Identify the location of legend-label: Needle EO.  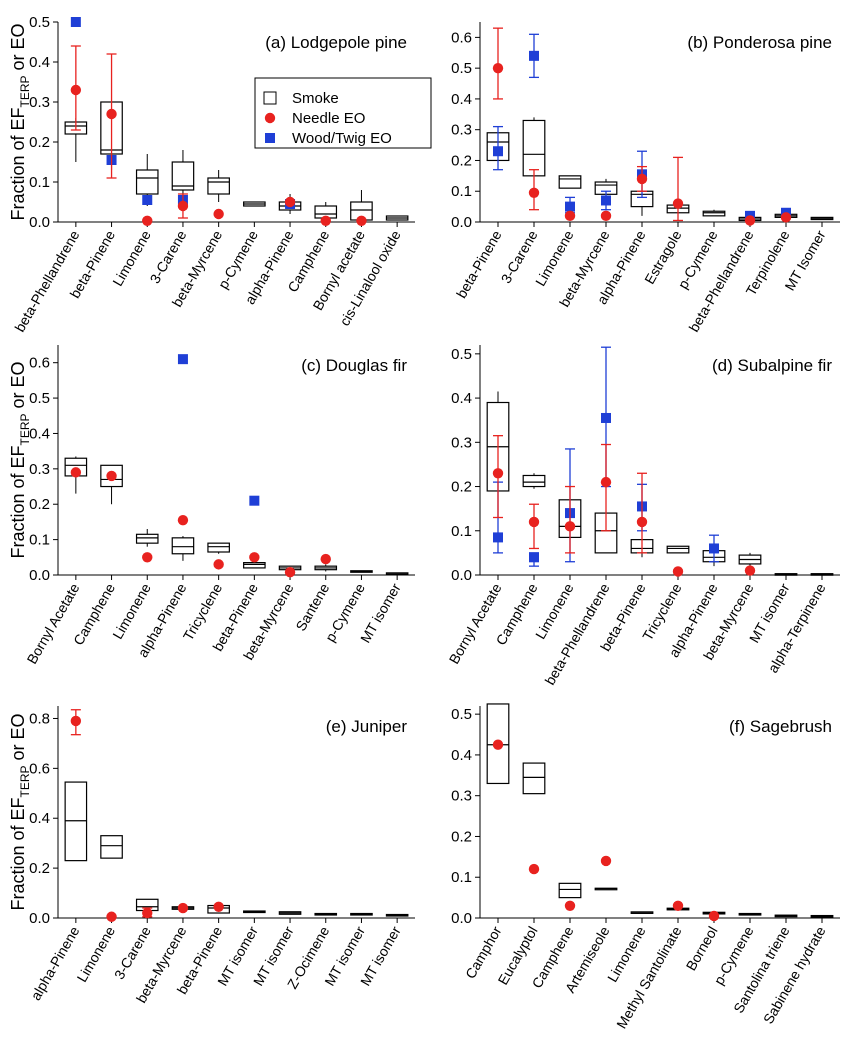
(328, 118).